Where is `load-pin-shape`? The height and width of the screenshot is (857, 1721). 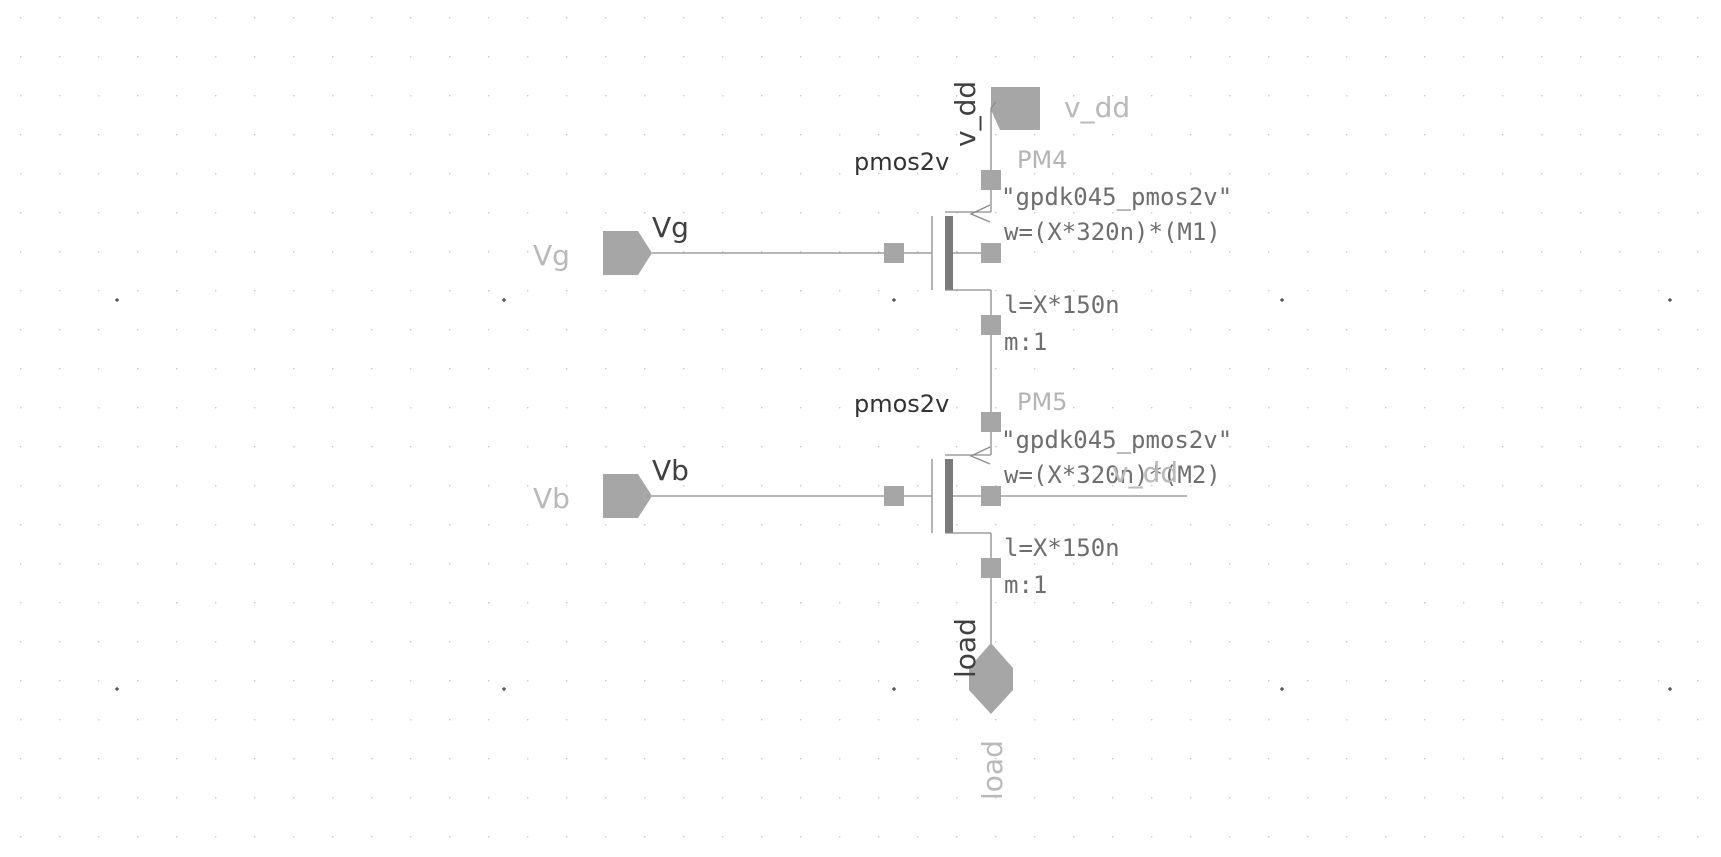
load-pin-shape is located at coordinates (991, 678).